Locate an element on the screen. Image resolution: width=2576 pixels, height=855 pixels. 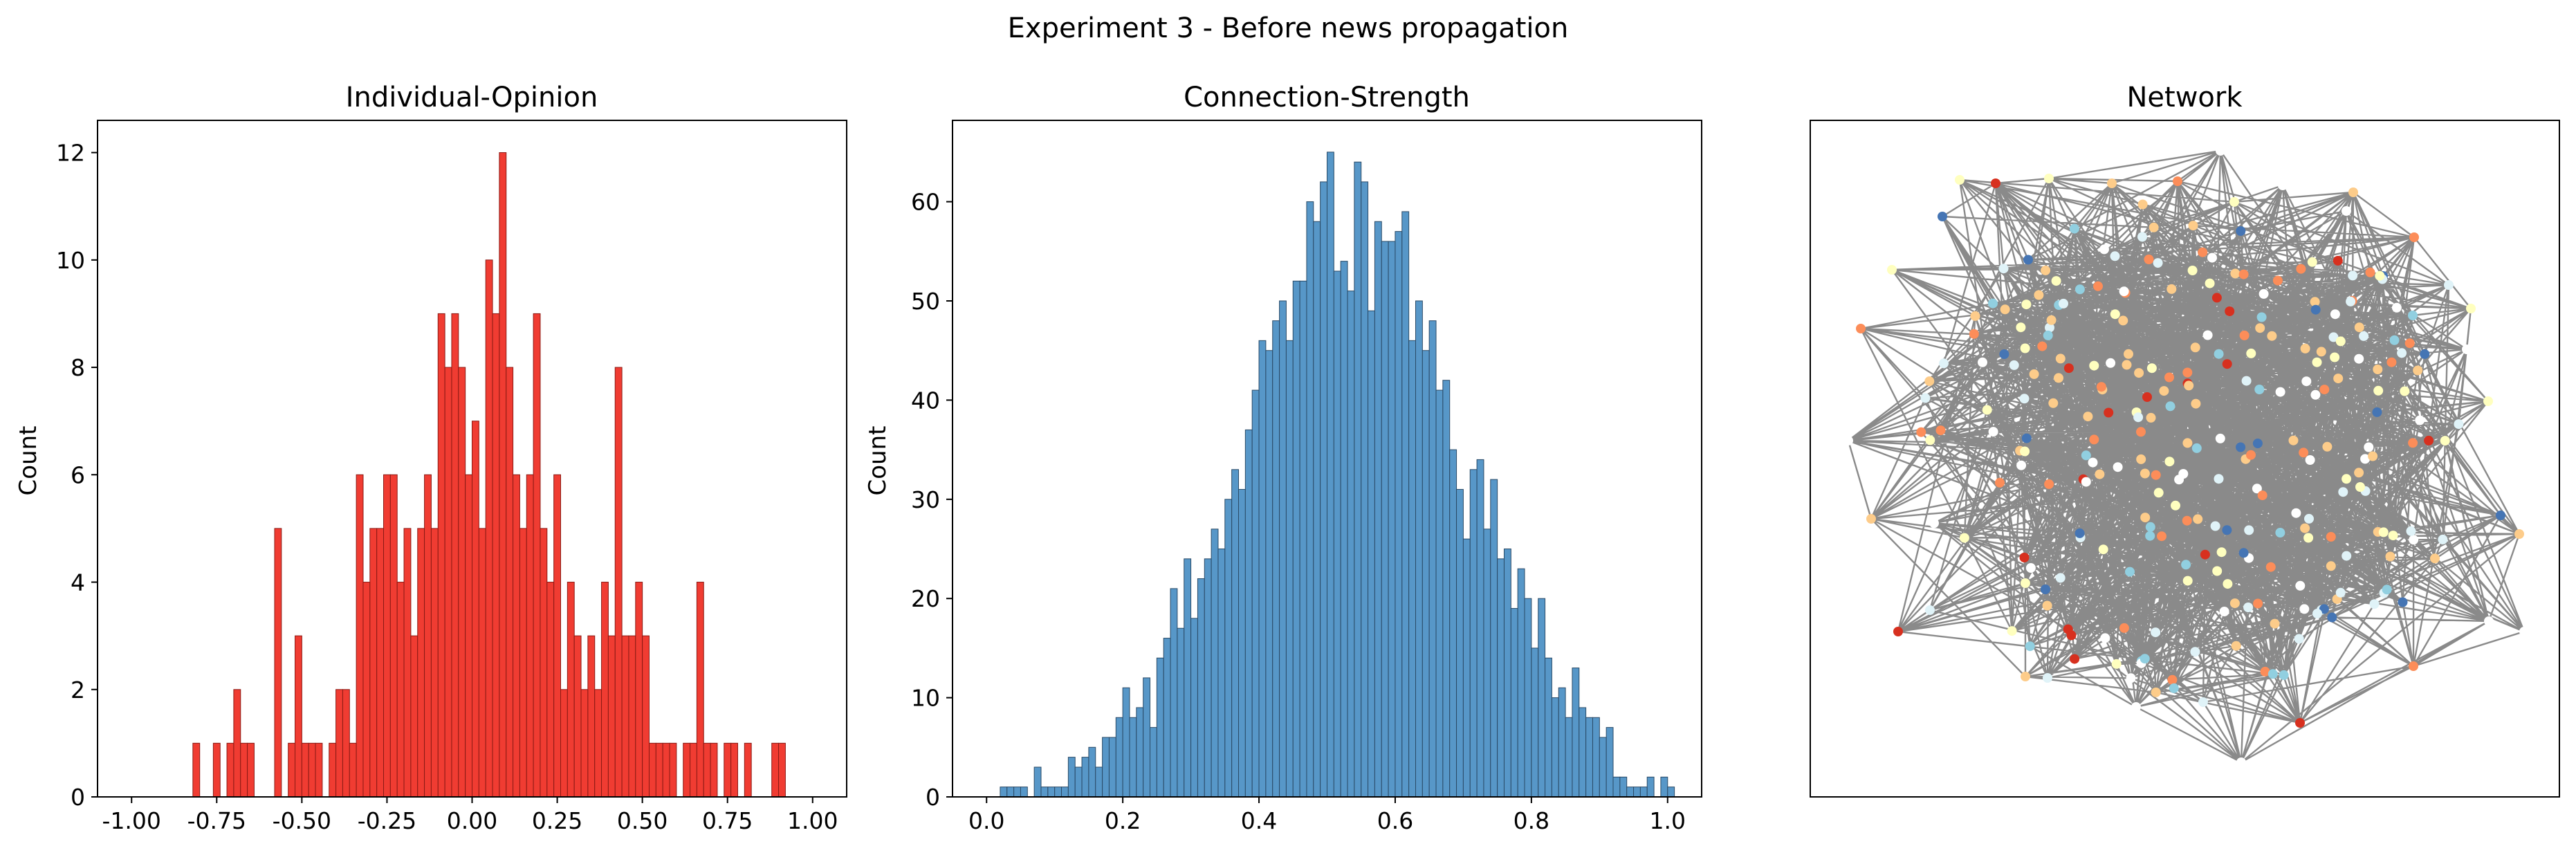
strength-ytick-label: 30 is located at coordinates (925, 500).